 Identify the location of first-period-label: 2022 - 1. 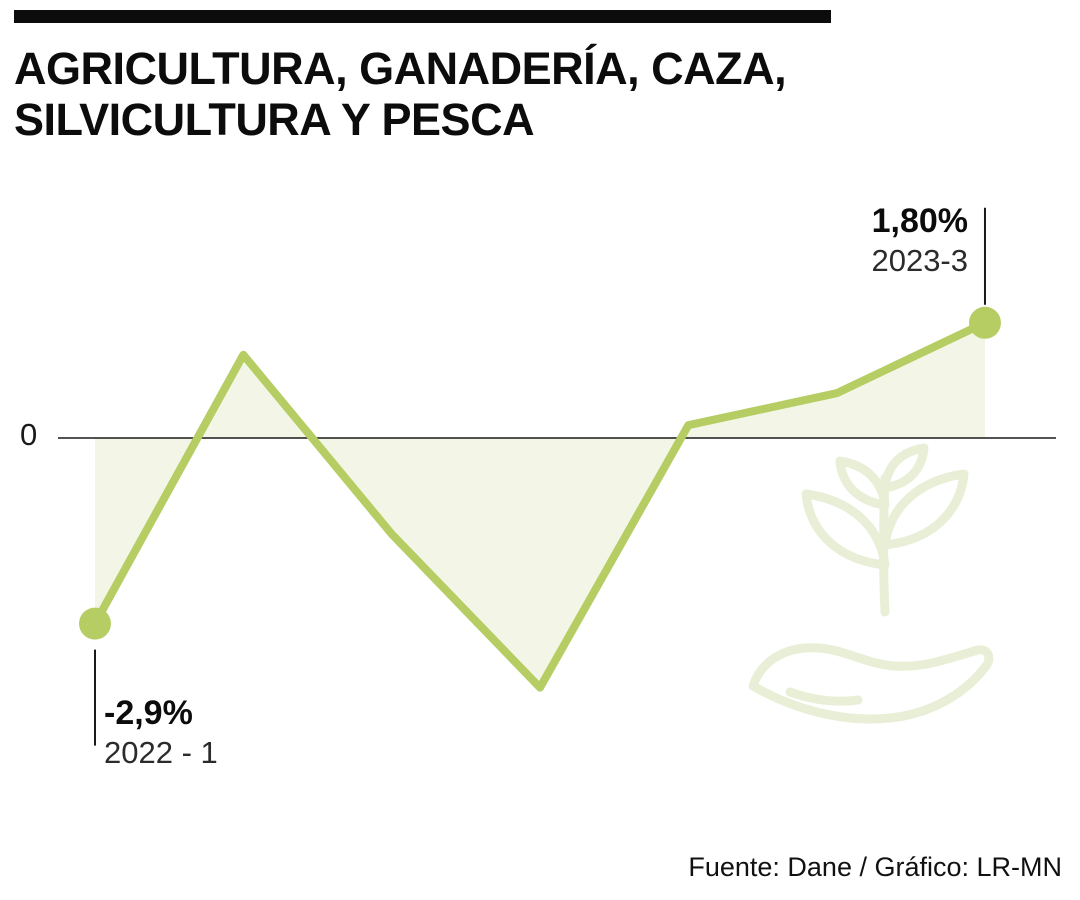
(161, 753).